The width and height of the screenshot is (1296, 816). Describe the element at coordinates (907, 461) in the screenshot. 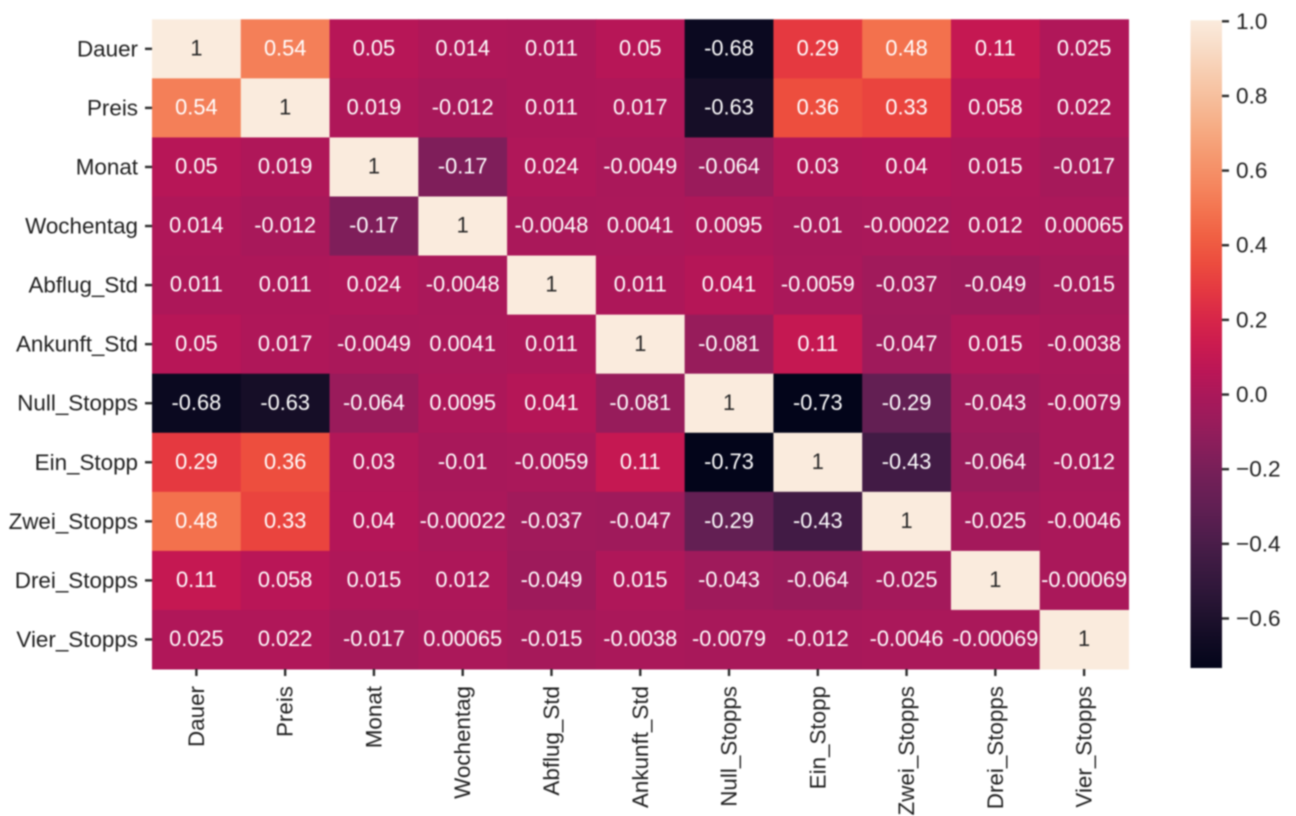

I see `svg-text: -0.43` at that location.